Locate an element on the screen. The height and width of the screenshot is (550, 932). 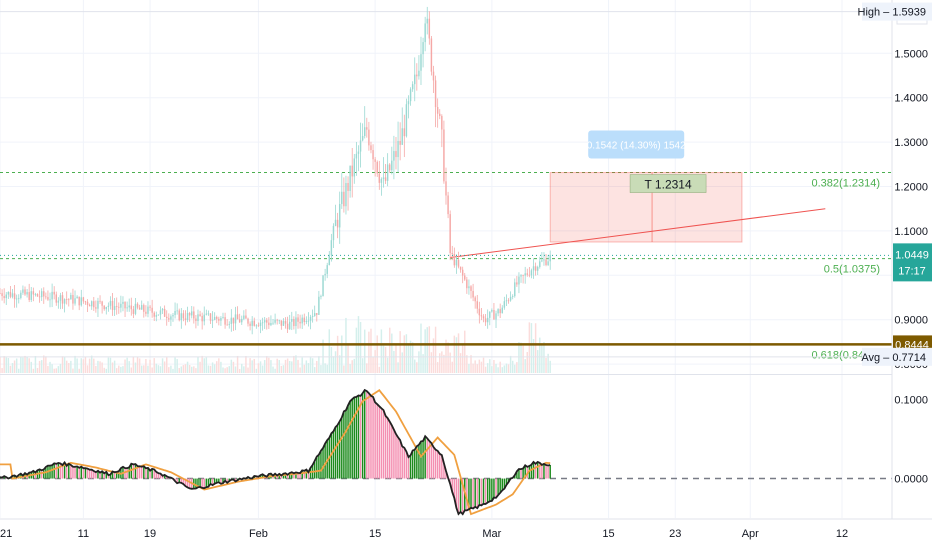
time-tick-label: 23 is located at coordinates (675, 534).